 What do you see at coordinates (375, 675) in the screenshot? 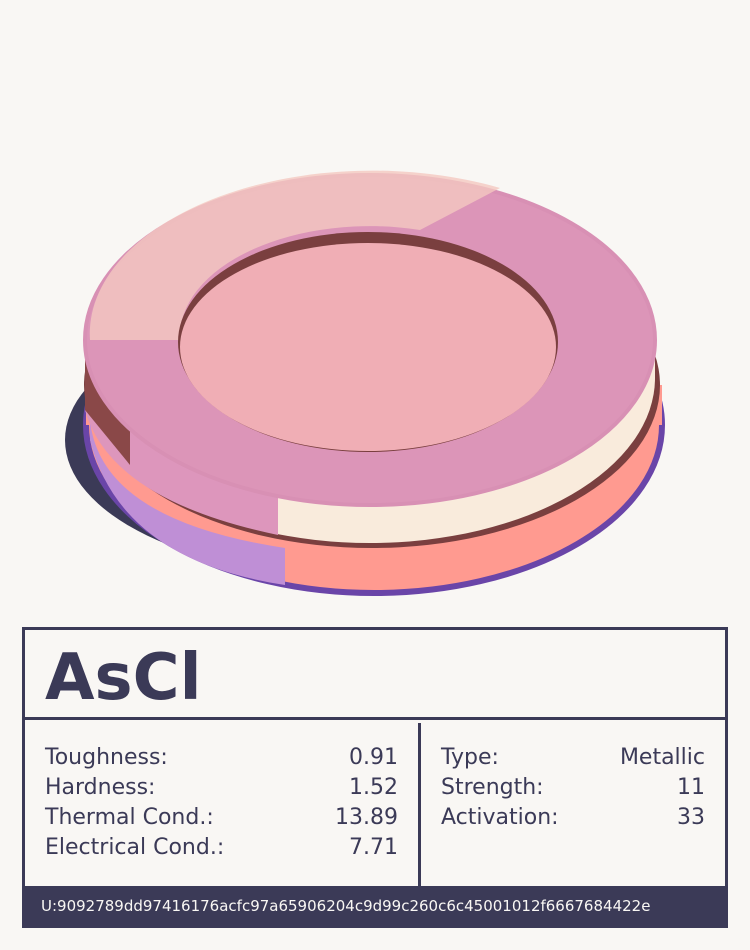
I see `card-title: AsCl` at bounding box center [375, 675].